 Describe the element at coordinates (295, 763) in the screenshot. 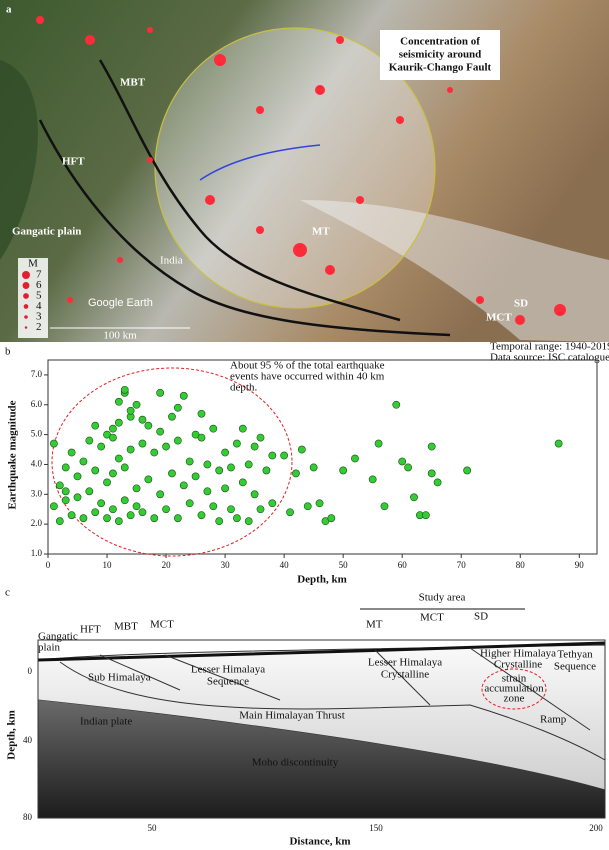

I see `layer-label: Moho discontinuity` at that location.